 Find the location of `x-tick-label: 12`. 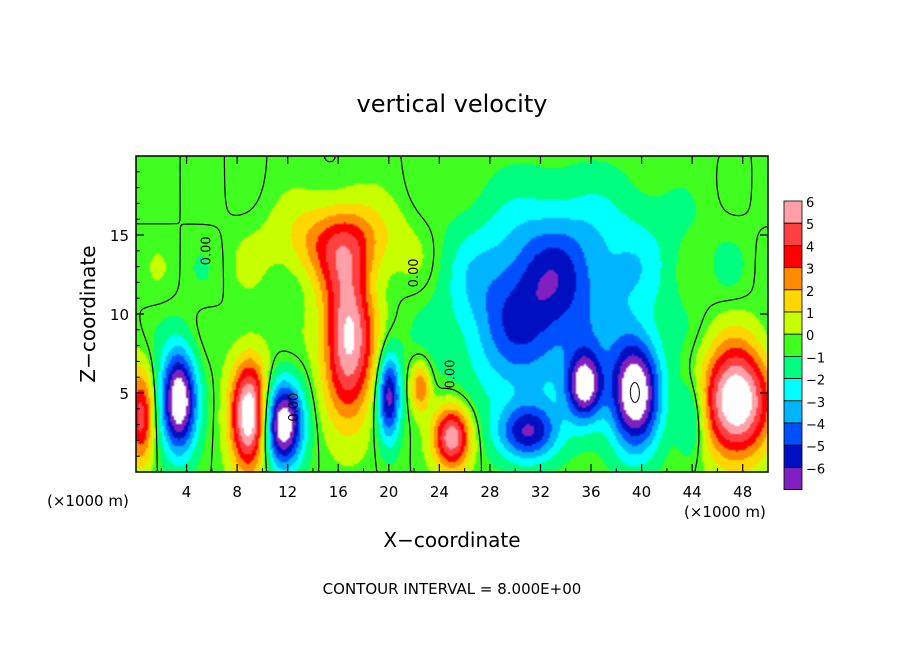

x-tick-label: 12 is located at coordinates (287, 492).